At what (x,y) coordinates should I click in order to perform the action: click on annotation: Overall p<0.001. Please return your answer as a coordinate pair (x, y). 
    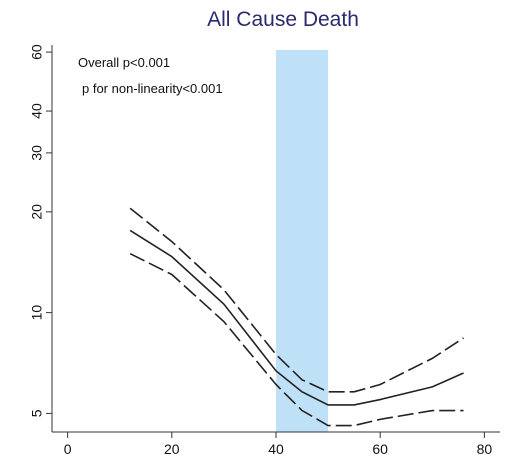
    Looking at the image, I should click on (124, 62).